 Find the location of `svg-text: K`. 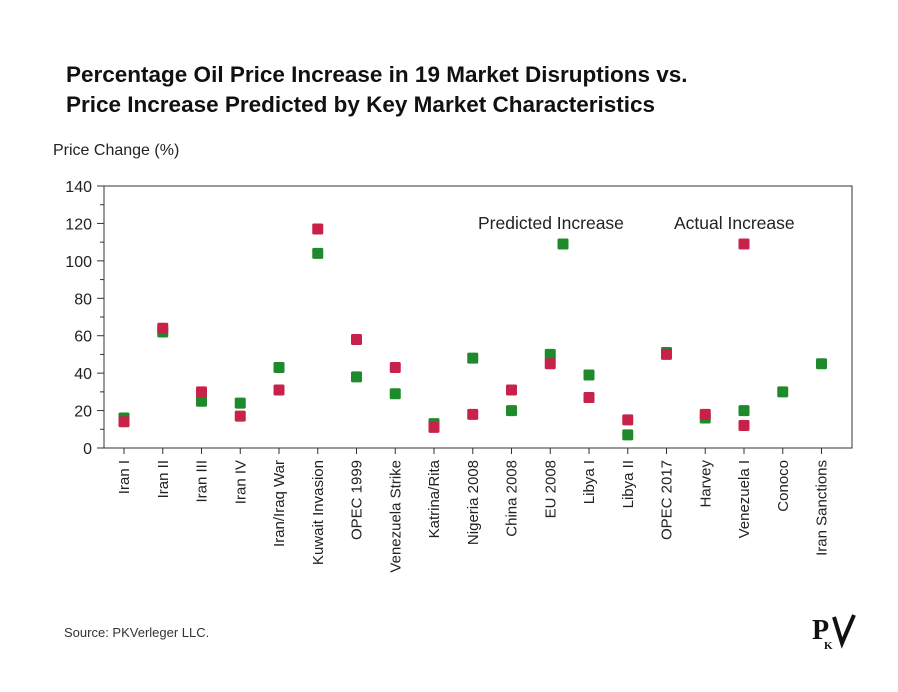

svg-text: K is located at coordinates (828, 645).